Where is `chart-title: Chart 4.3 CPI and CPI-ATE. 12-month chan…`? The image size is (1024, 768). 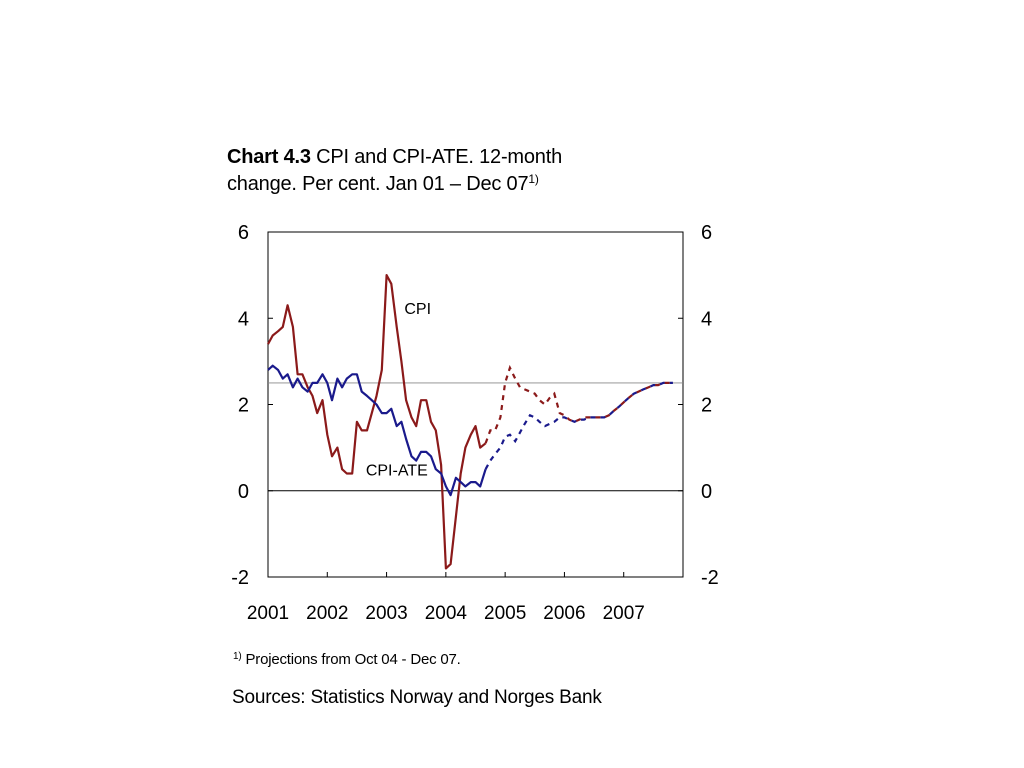 chart-title: Chart 4.3 CPI and CPI-ATE. 12-month chan… is located at coordinates (437, 171).